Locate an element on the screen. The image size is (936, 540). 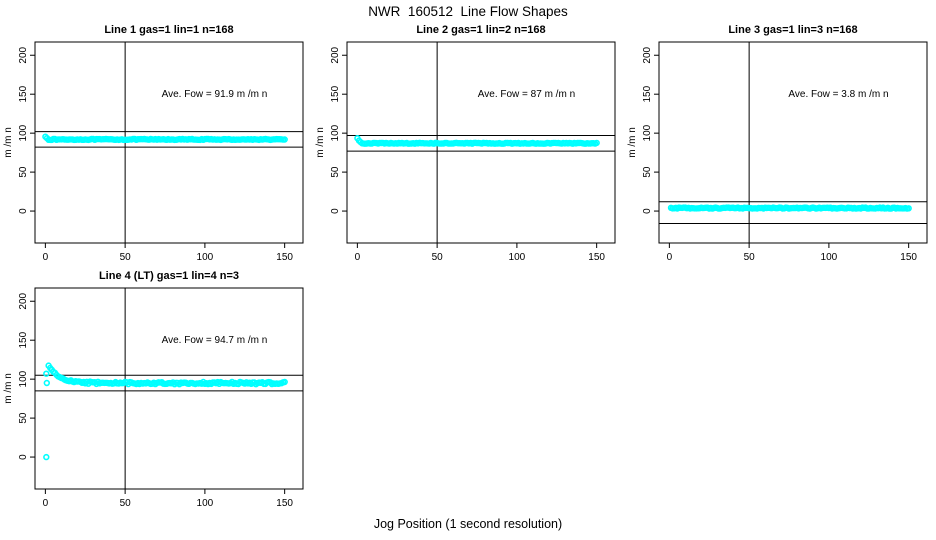
subplot-4-title: Line 4 (LT) gas=1 lin=4 n=3 is located at coordinates (169, 276).